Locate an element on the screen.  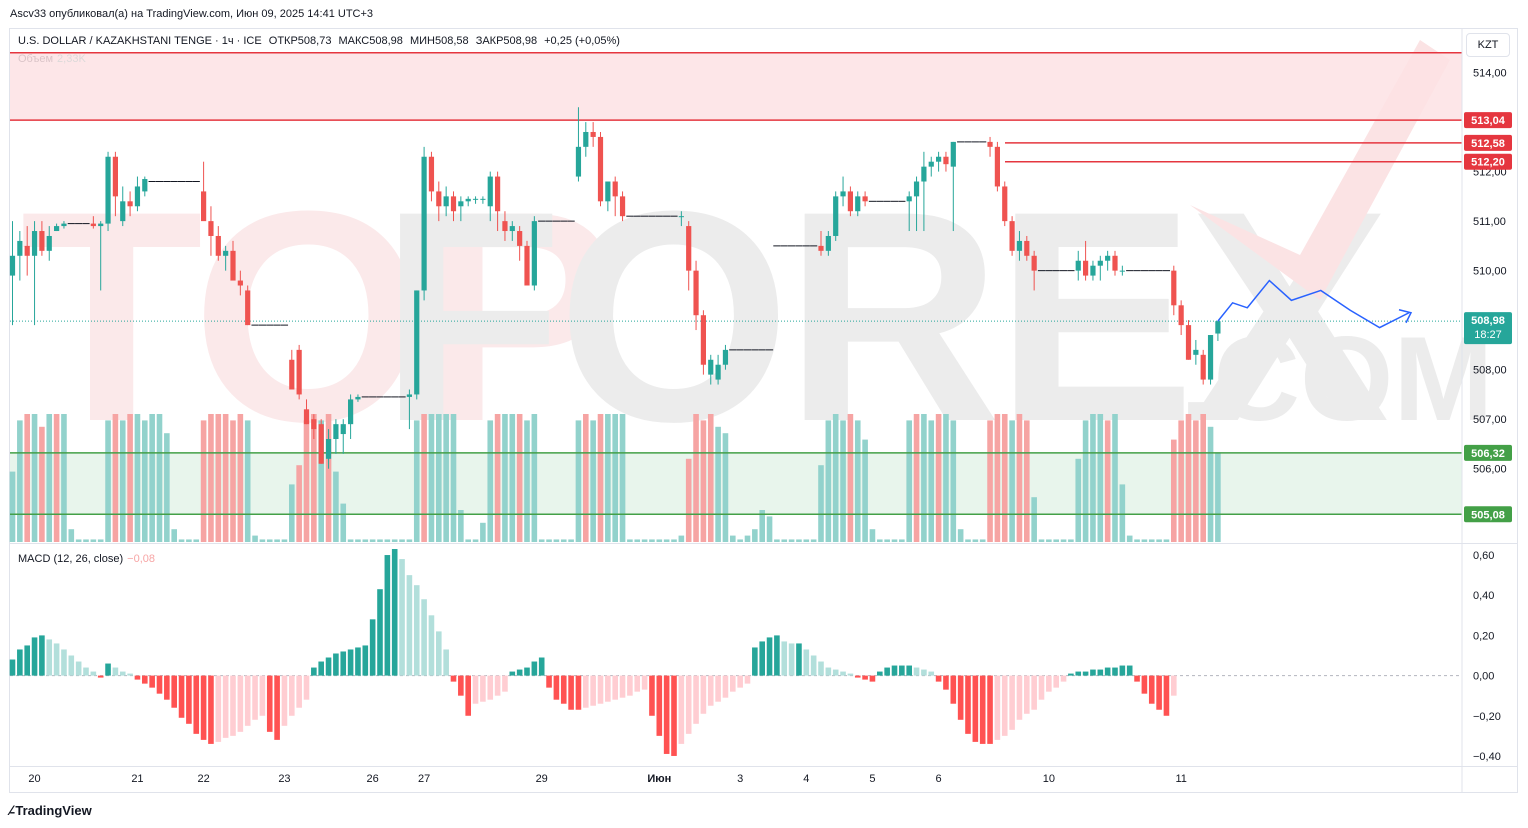
low-value: МИН508,58 is located at coordinates (439, 41).